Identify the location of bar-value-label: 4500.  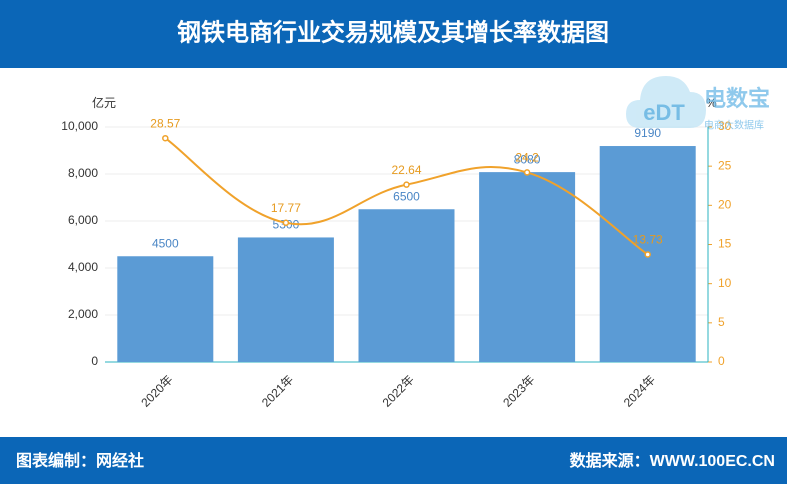
(165, 243).